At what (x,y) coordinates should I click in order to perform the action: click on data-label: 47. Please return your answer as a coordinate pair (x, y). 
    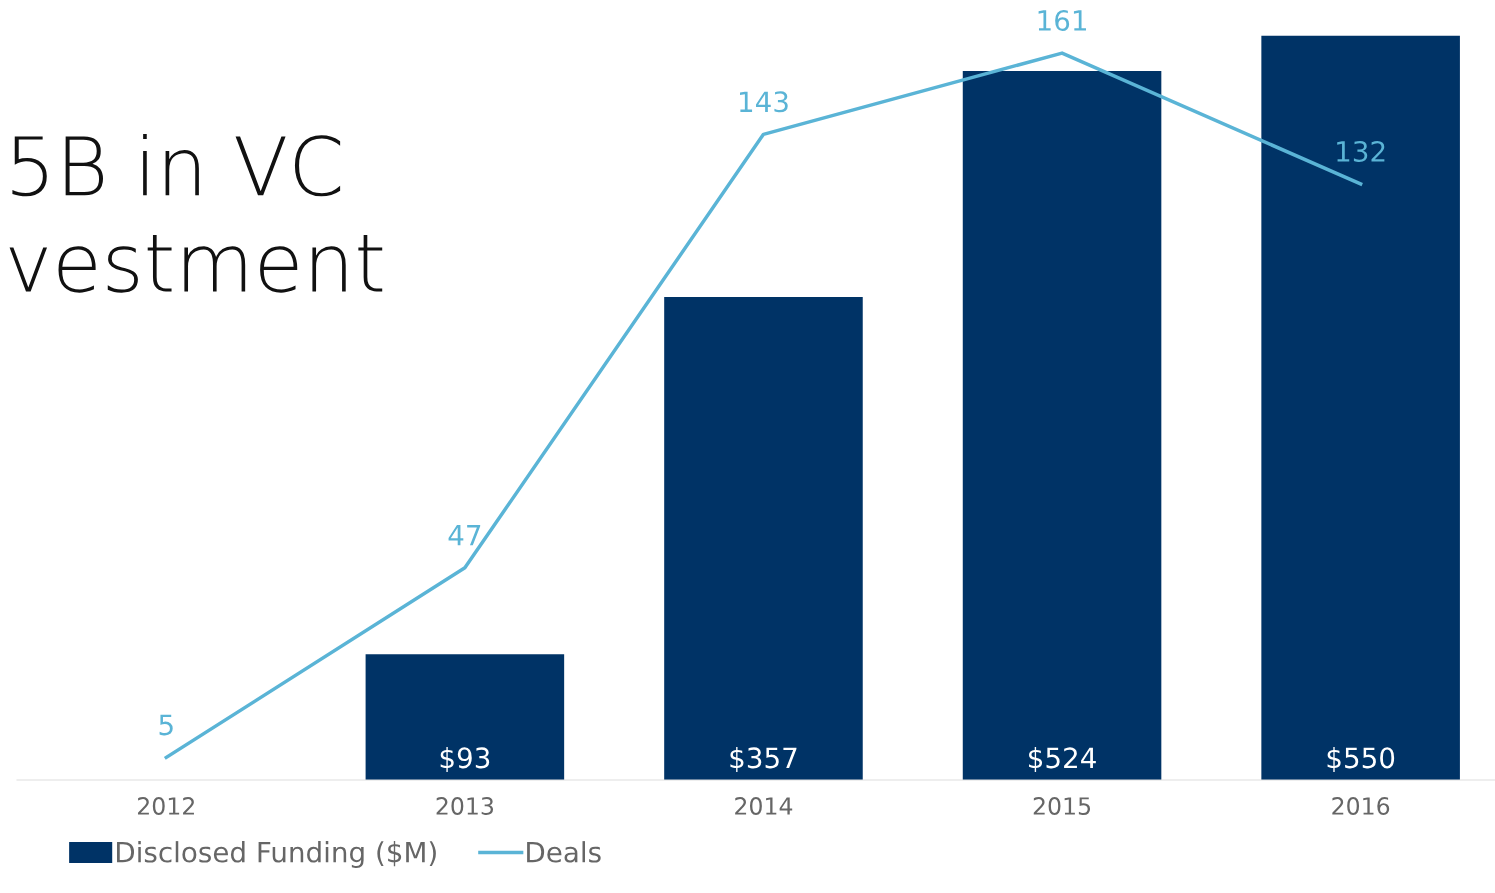
    Looking at the image, I should click on (464, 535).